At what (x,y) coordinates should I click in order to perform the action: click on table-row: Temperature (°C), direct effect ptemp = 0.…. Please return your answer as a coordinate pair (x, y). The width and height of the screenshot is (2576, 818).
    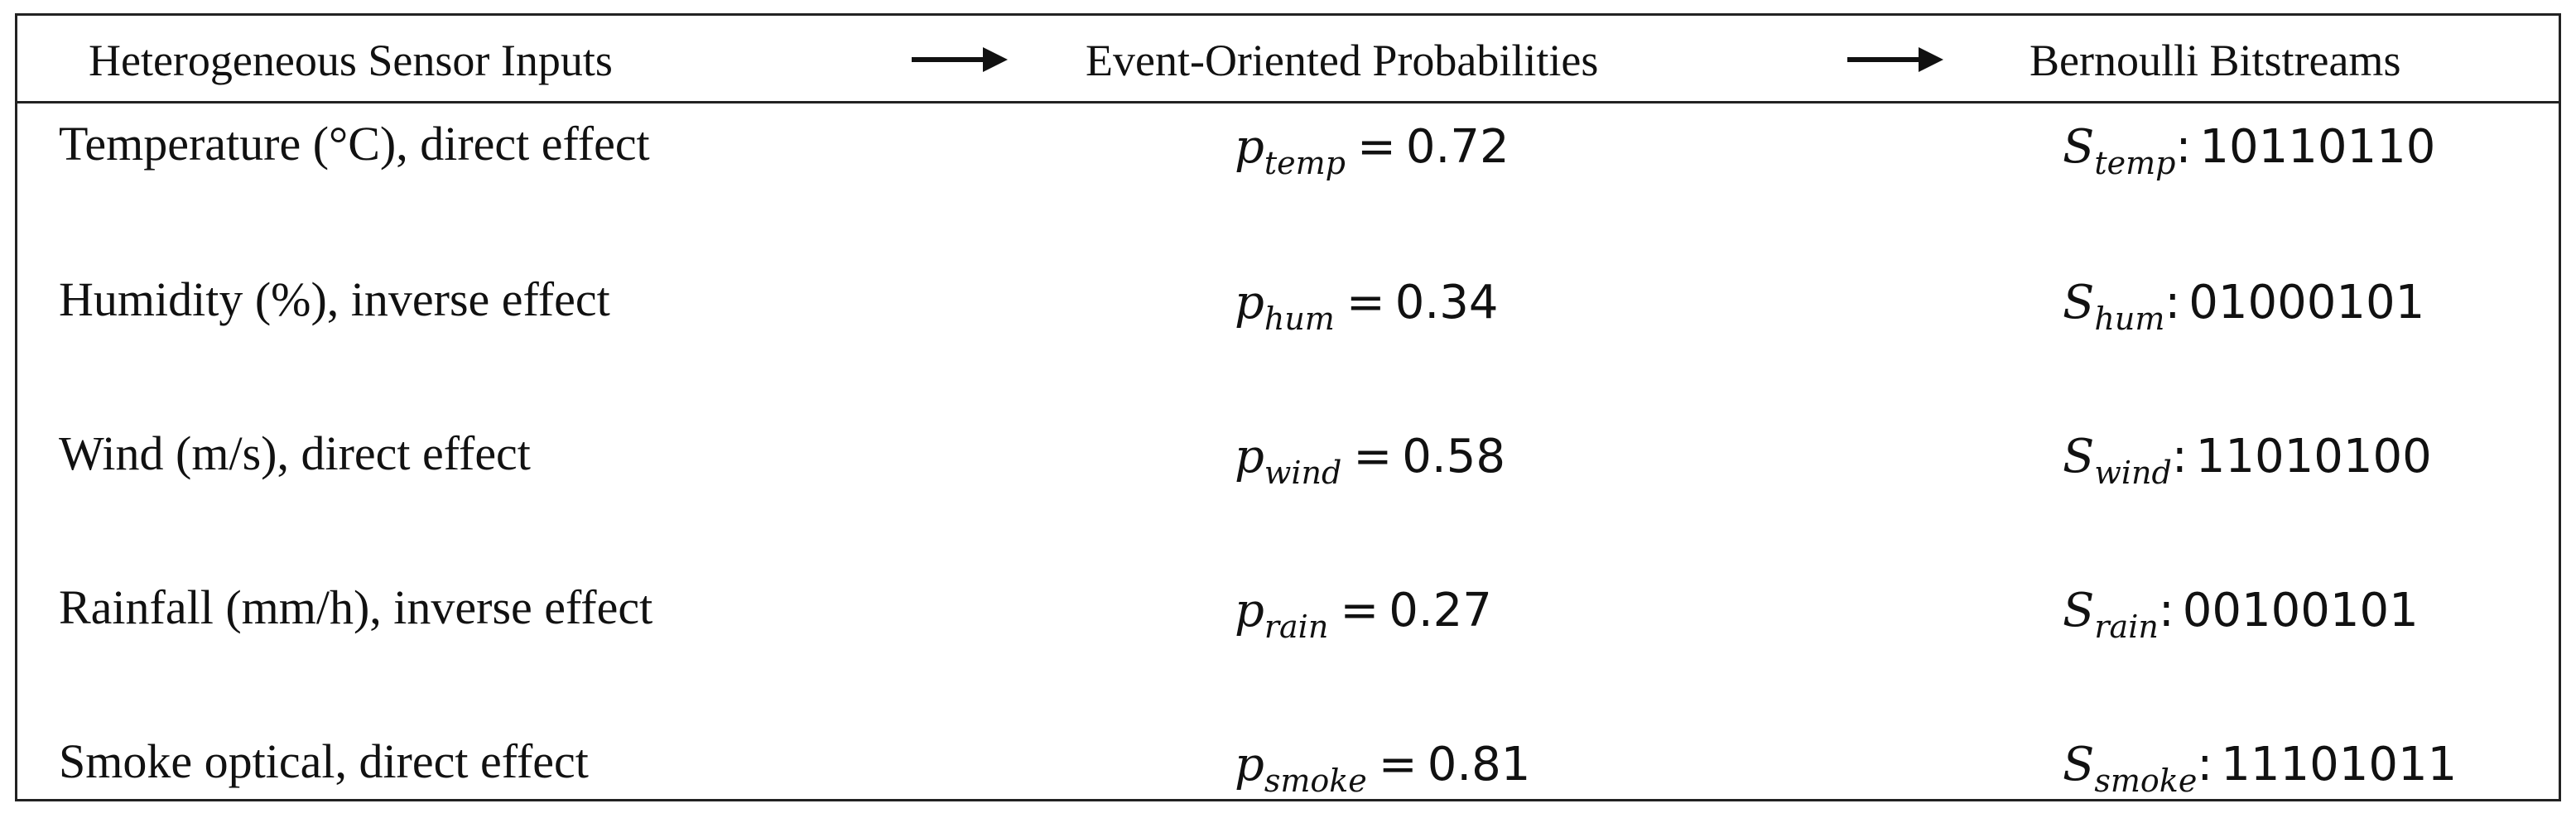
    Looking at the image, I should click on (1288, 158).